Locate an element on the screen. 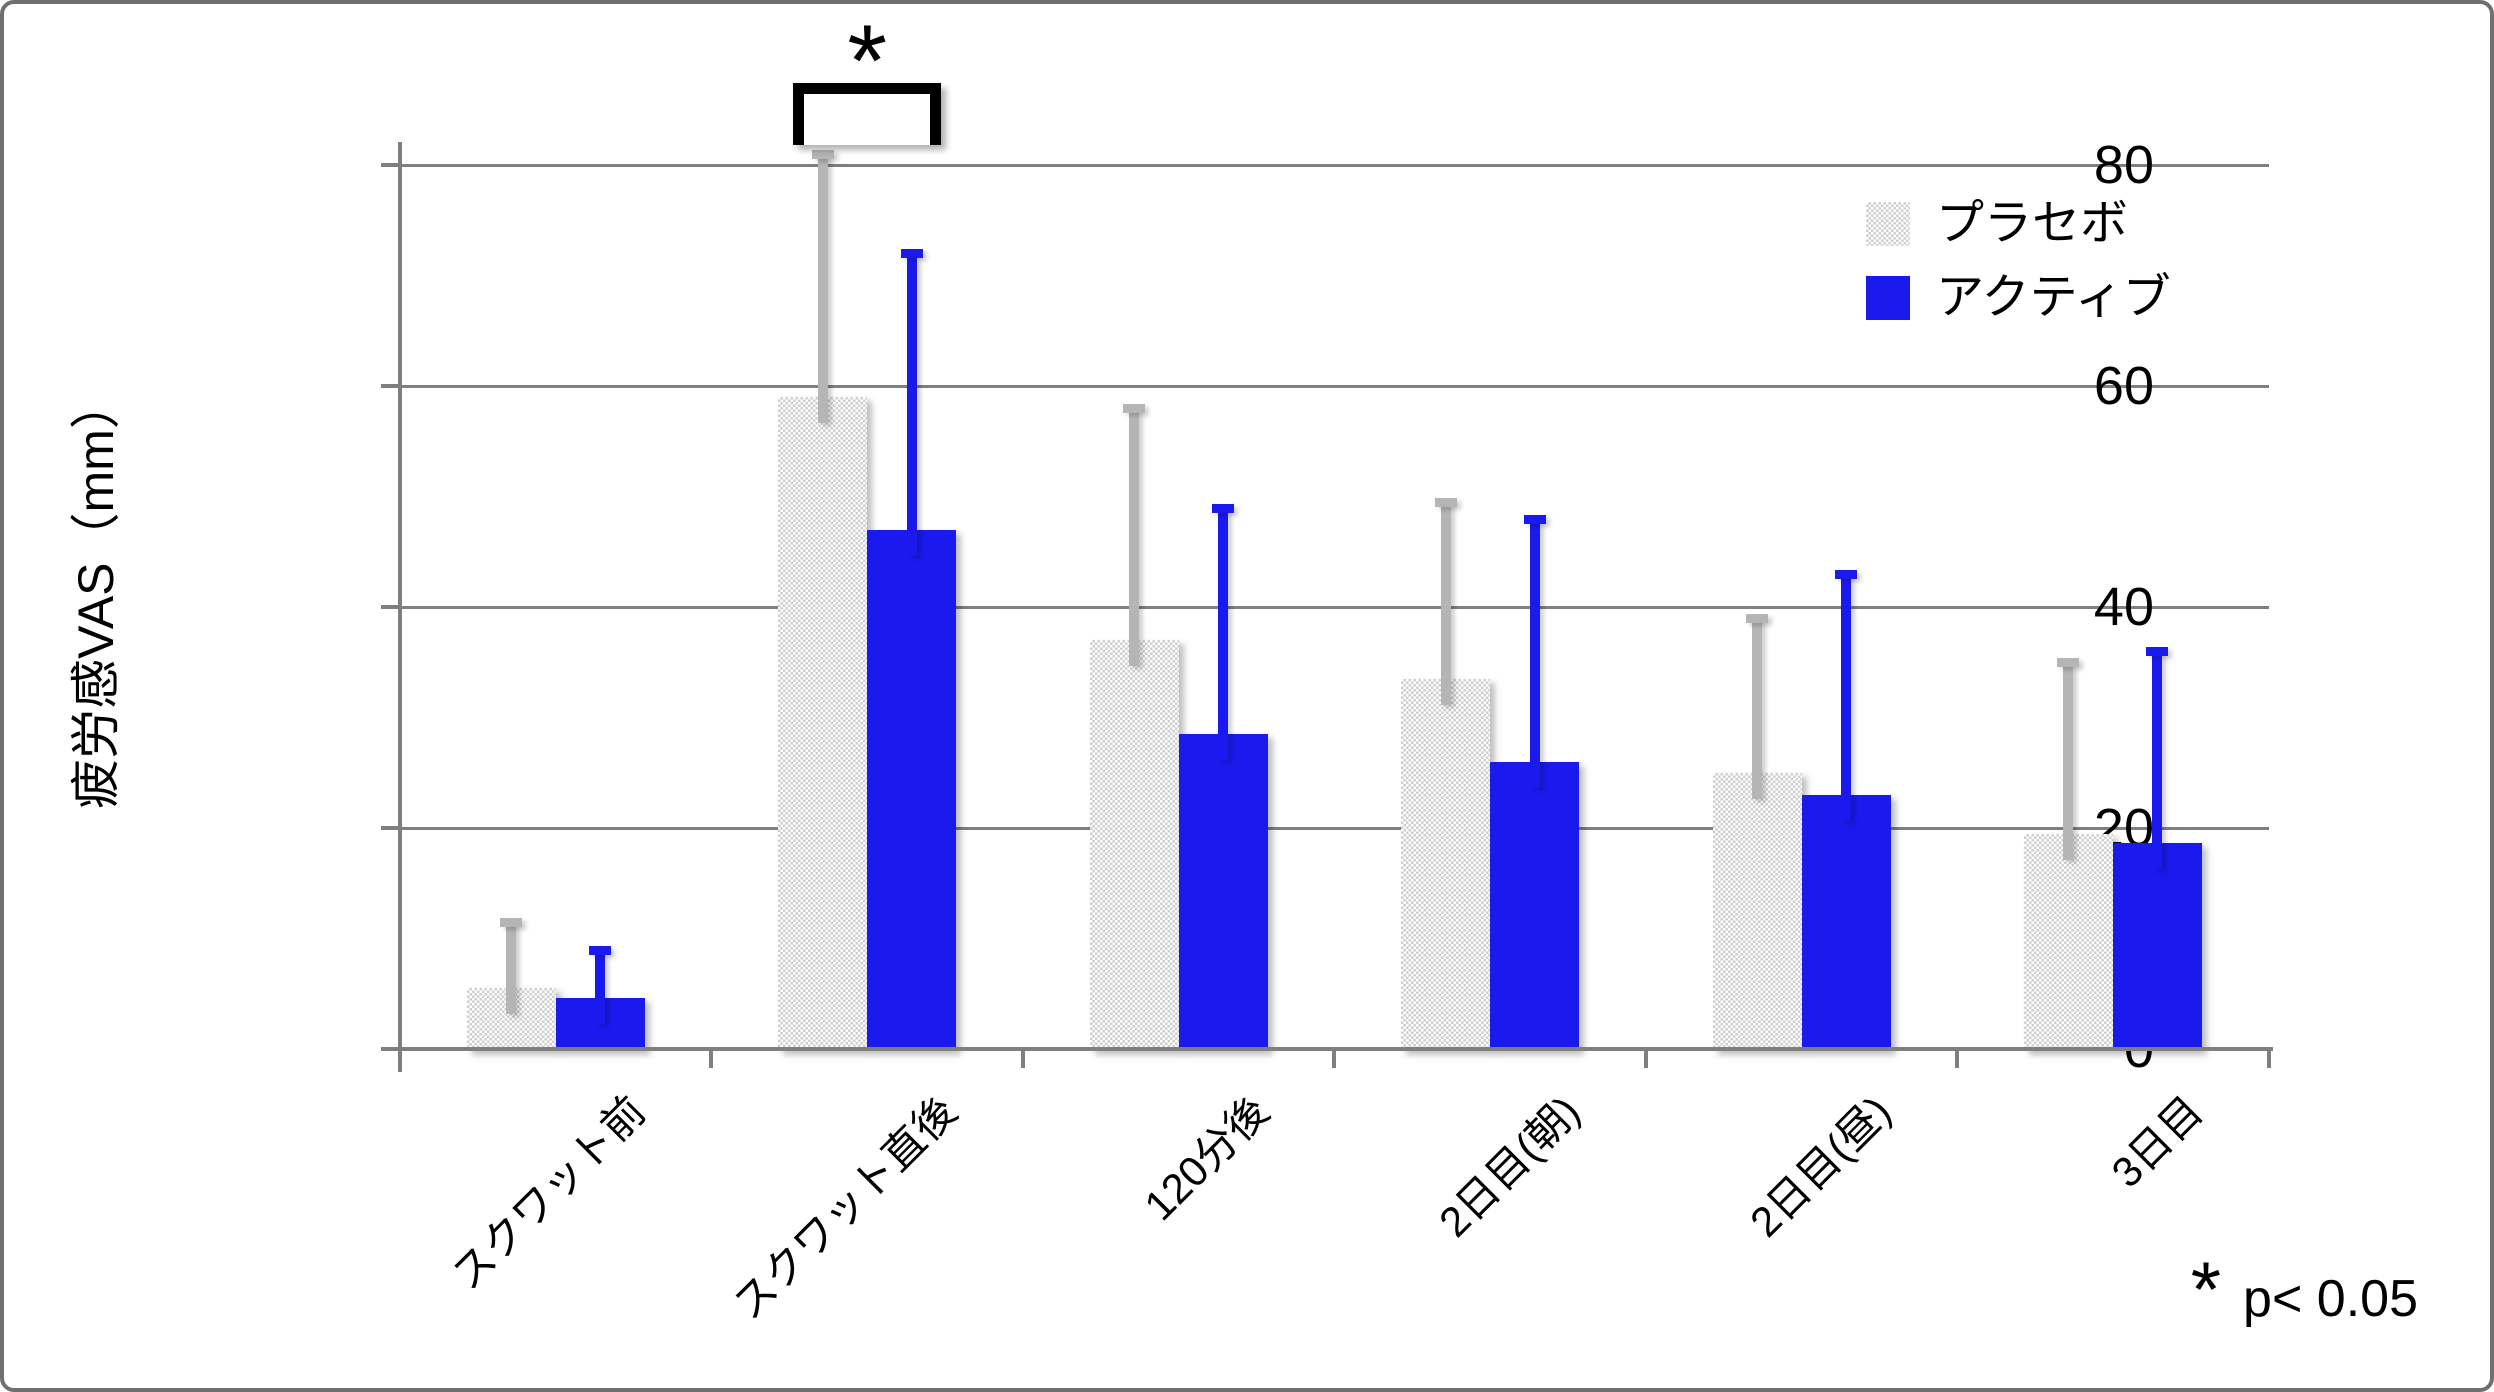 This screenshot has height=1392, width=2494. x-axis-label-5: 3日目 is located at coordinates (2157, 1142).